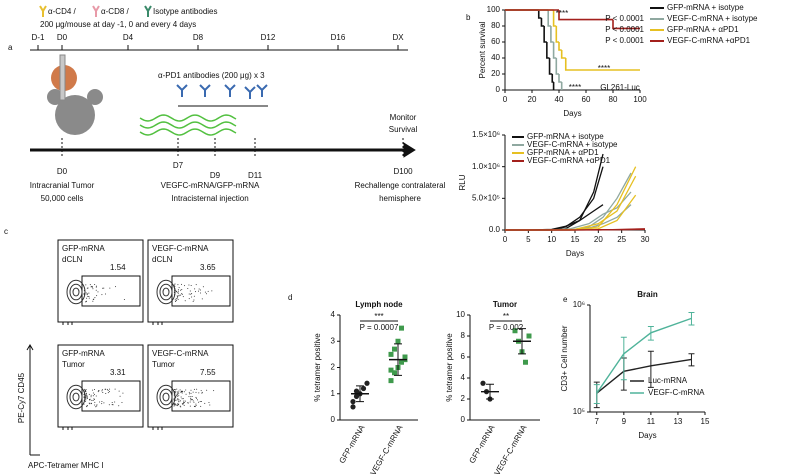 This screenshot has height=475, width=800. What do you see at coordinates (647, 435) in the screenshot?
I see `x-axis-label: Days` at bounding box center [647, 435].